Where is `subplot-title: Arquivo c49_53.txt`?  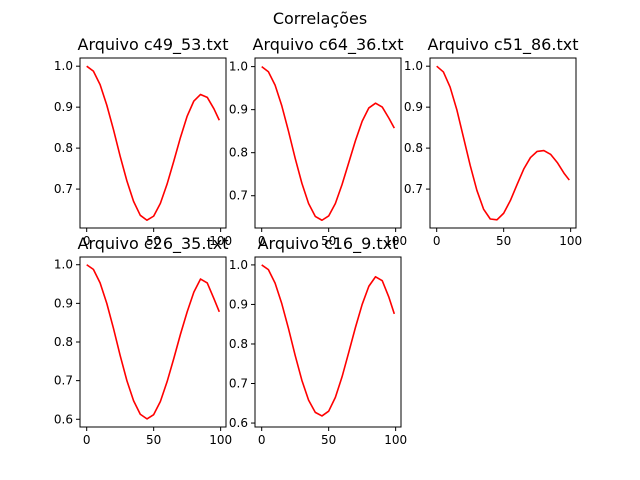
subplot-title: Arquivo c49_53.txt is located at coordinates (153, 45).